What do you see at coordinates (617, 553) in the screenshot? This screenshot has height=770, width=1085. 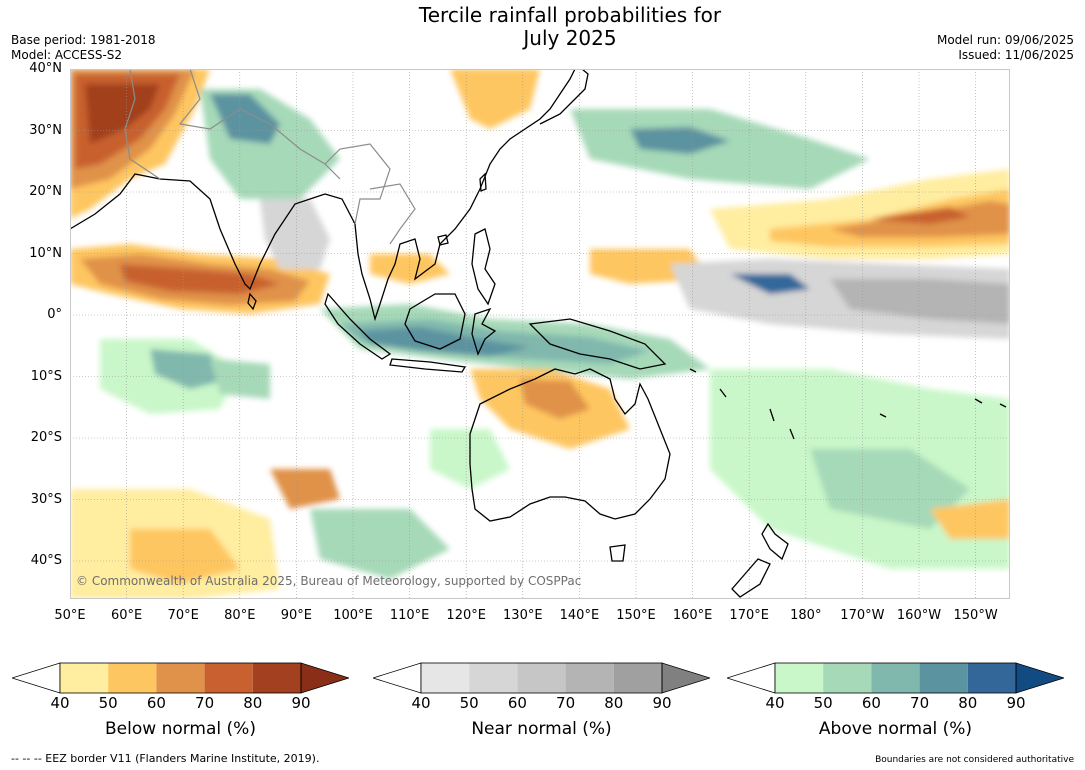 I see `coastline-tasmania` at bounding box center [617, 553].